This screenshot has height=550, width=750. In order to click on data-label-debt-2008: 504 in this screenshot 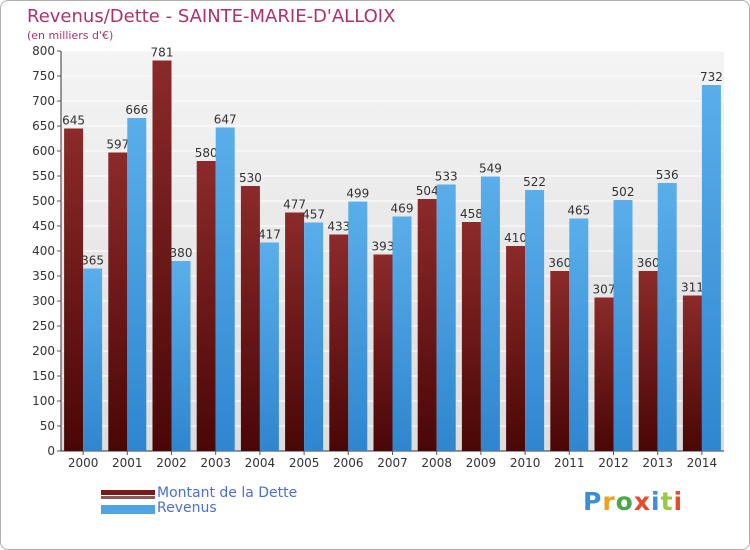, I will do `click(427, 191)`.